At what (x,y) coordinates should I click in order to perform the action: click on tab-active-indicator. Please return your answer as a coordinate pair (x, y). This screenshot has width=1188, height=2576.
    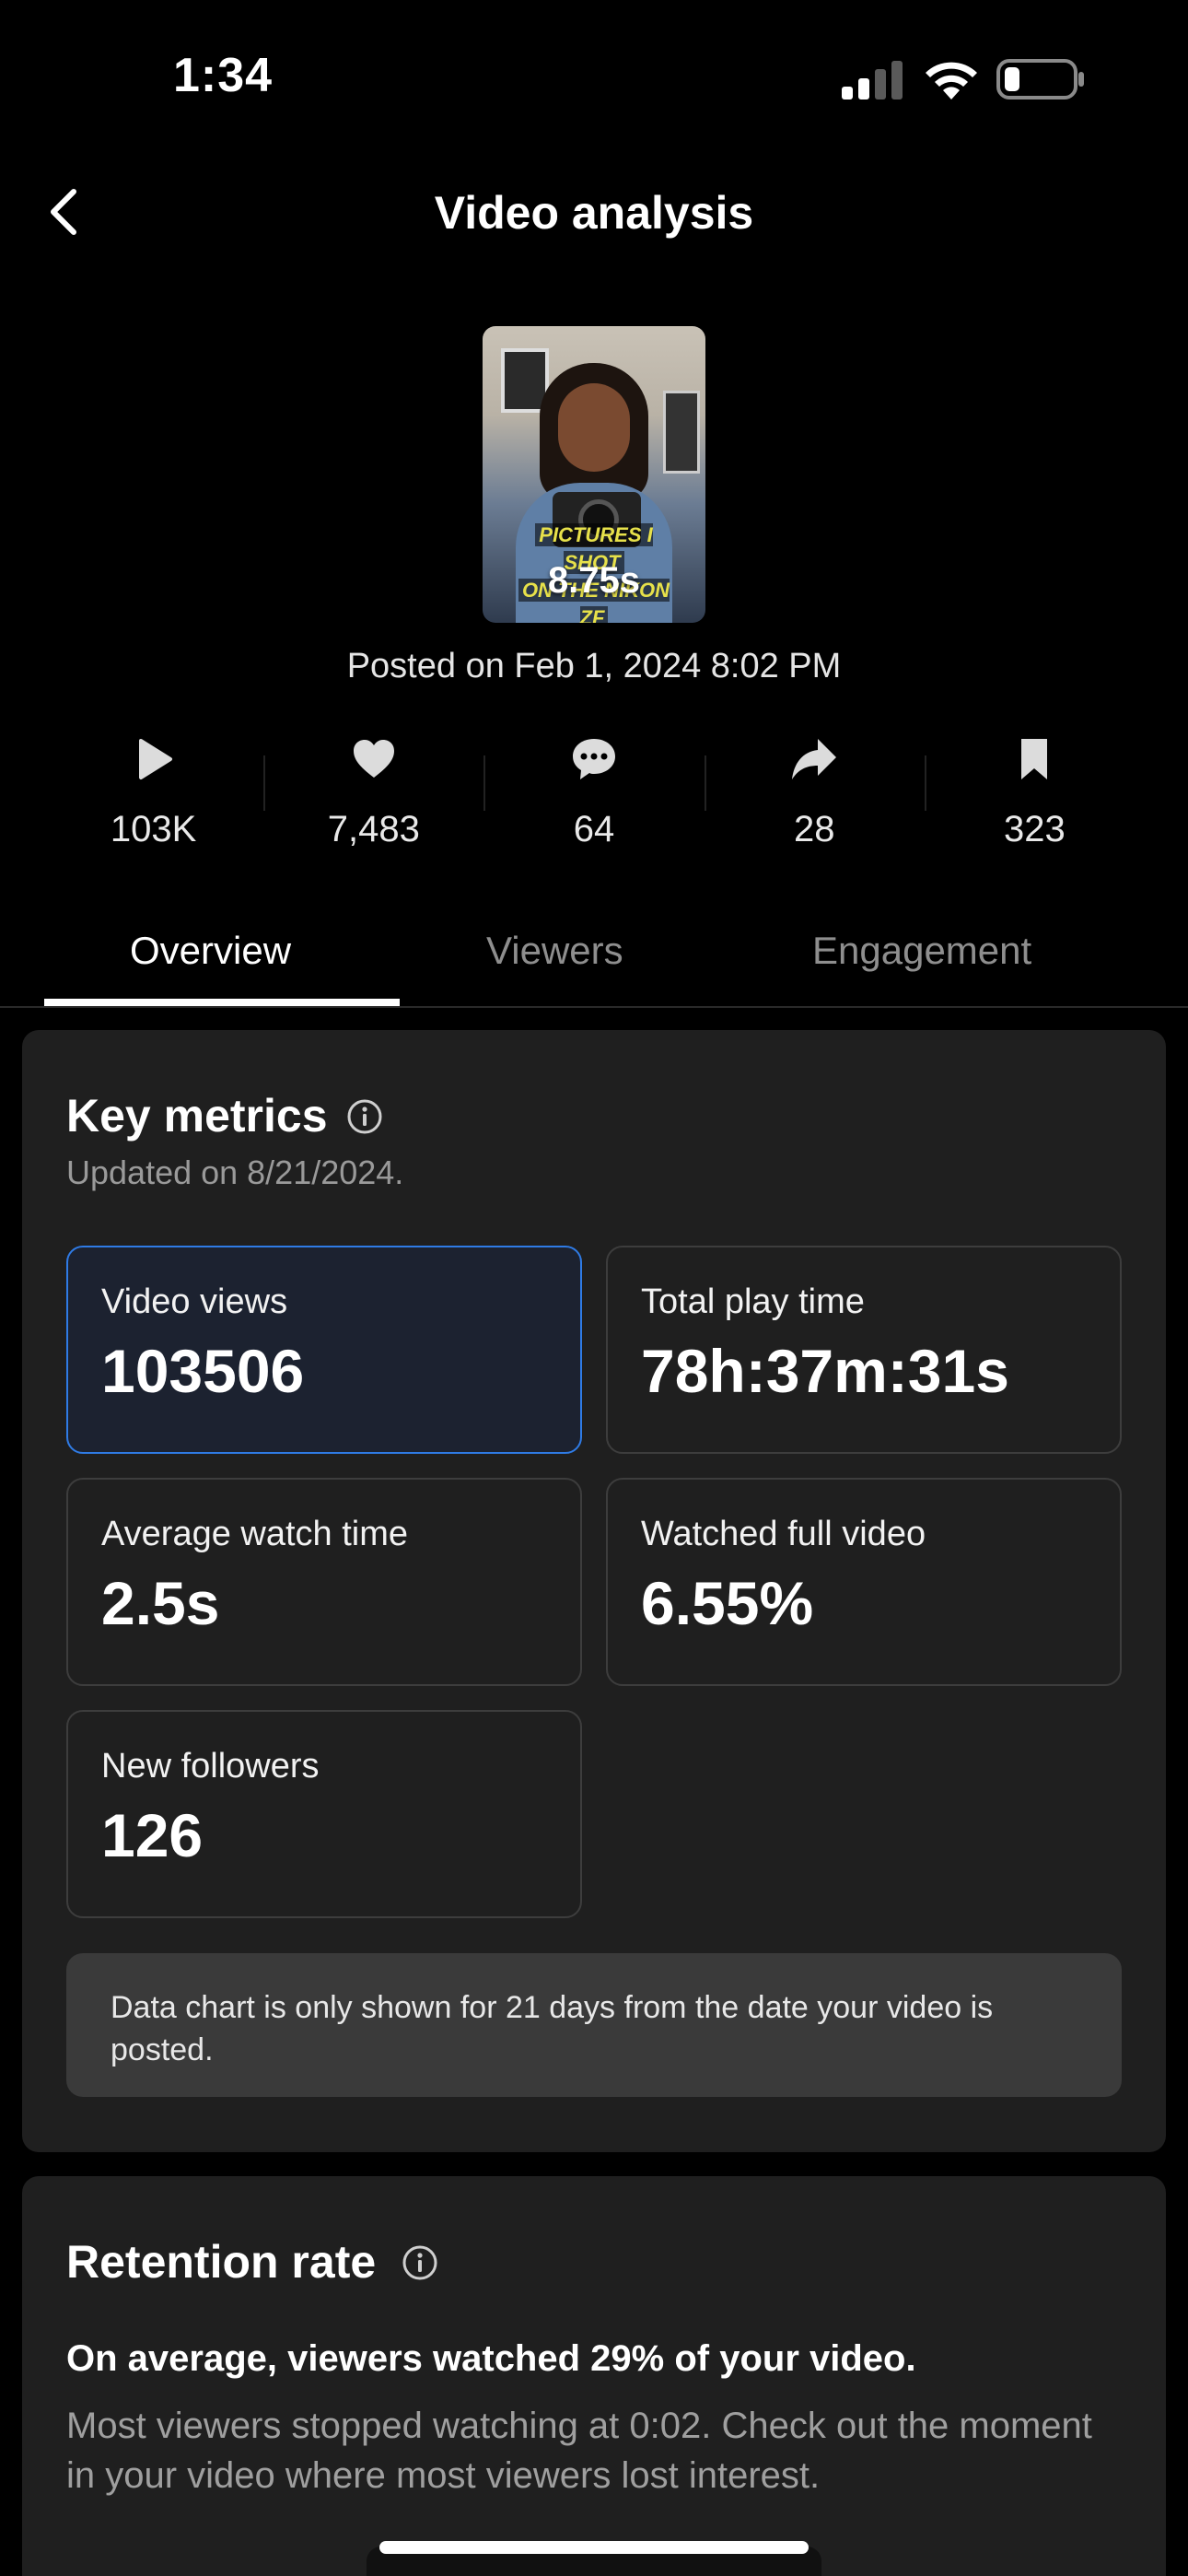
    Looking at the image, I should click on (222, 1002).